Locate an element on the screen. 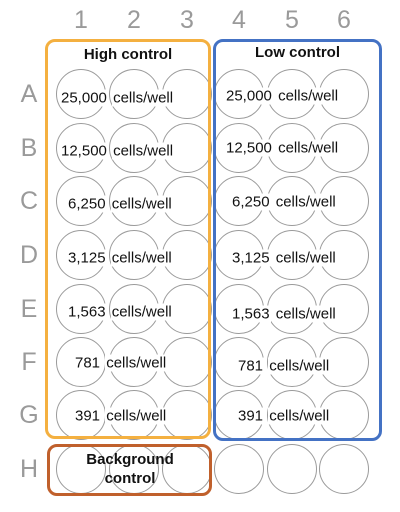 The width and height of the screenshot is (400, 512). well-f3 is located at coordinates (187, 362).